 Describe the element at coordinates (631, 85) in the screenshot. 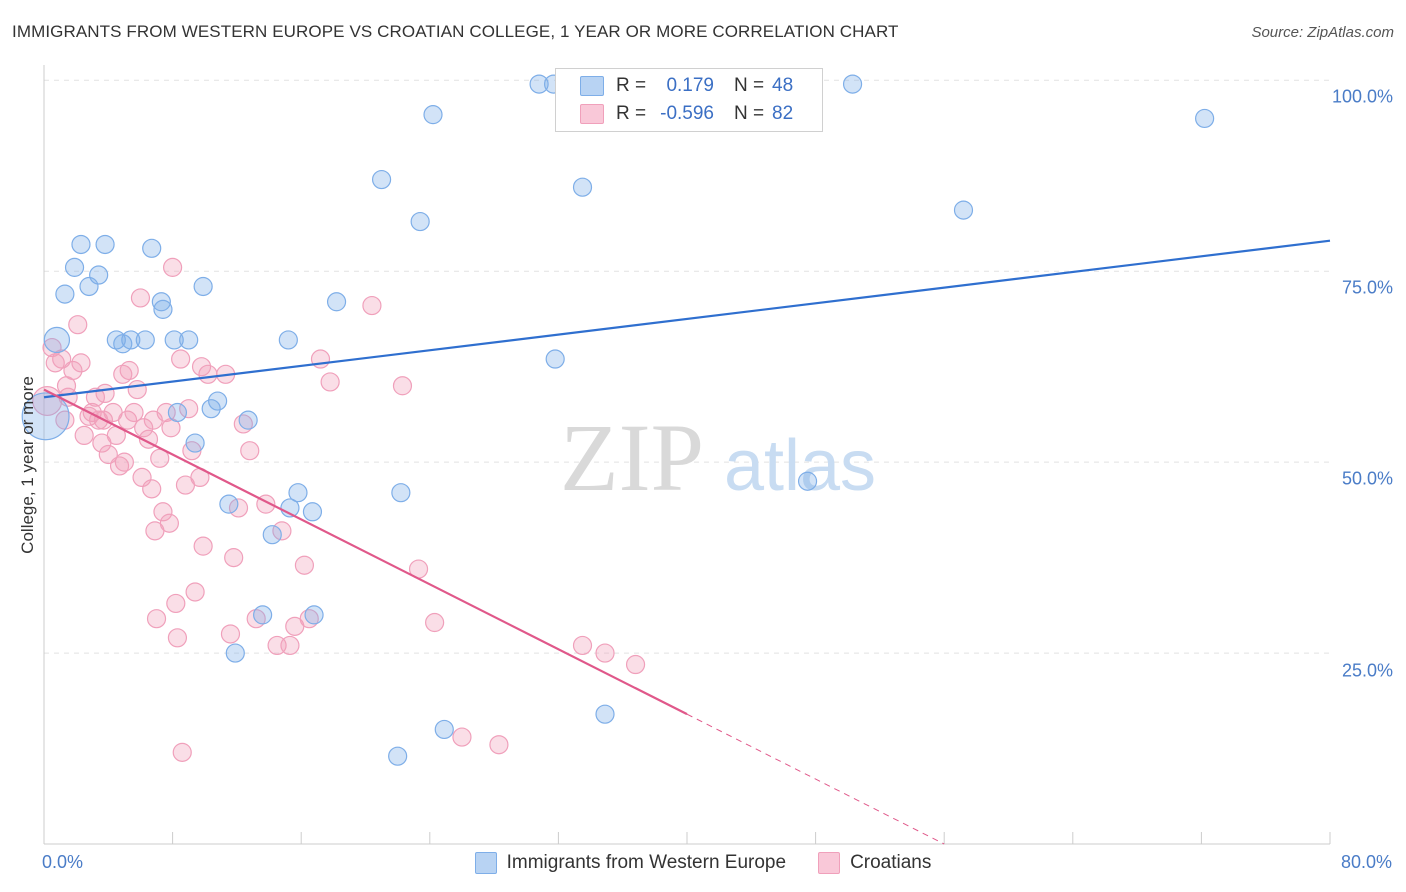

I see `r-label: R =` at that location.